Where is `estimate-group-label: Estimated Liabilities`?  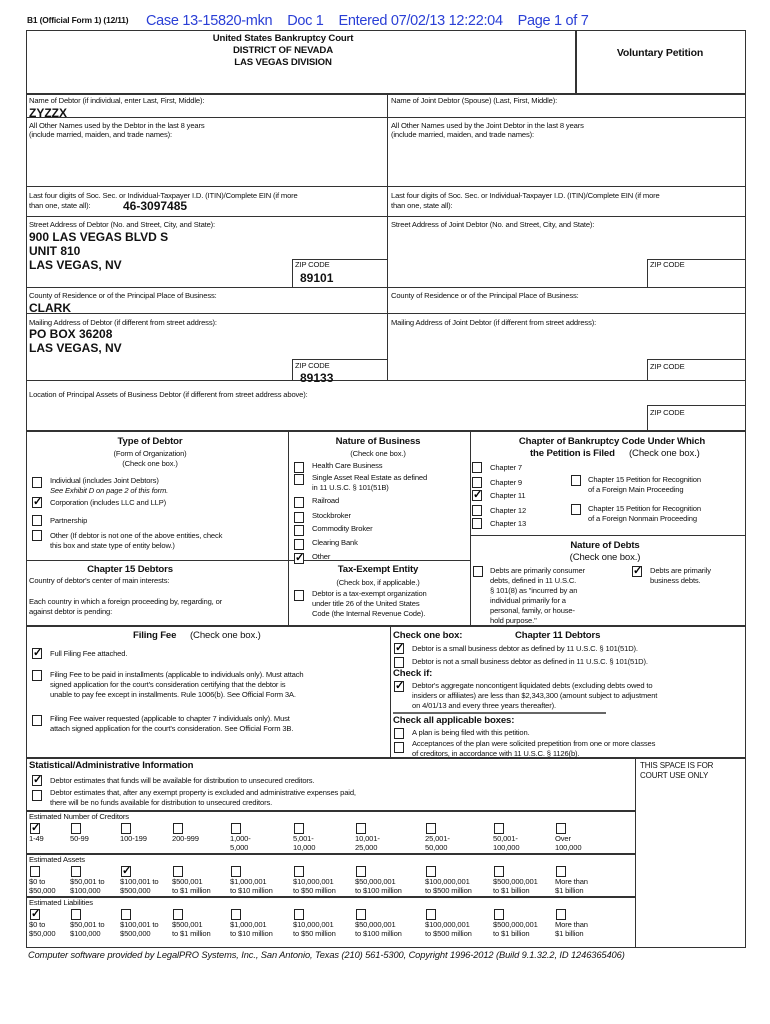 estimate-group-label: Estimated Liabilities is located at coordinates (61, 902).